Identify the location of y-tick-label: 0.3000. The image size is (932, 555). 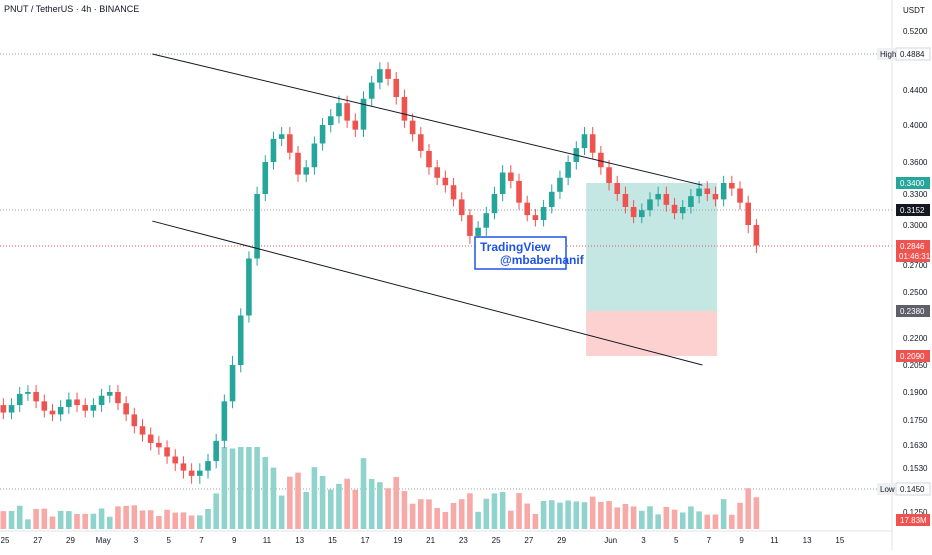
(915, 225).